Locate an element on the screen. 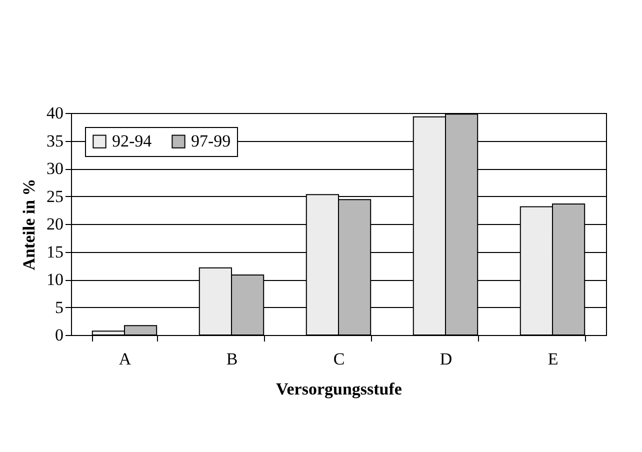  y-tick-label: 15 is located at coordinates (55, 252).